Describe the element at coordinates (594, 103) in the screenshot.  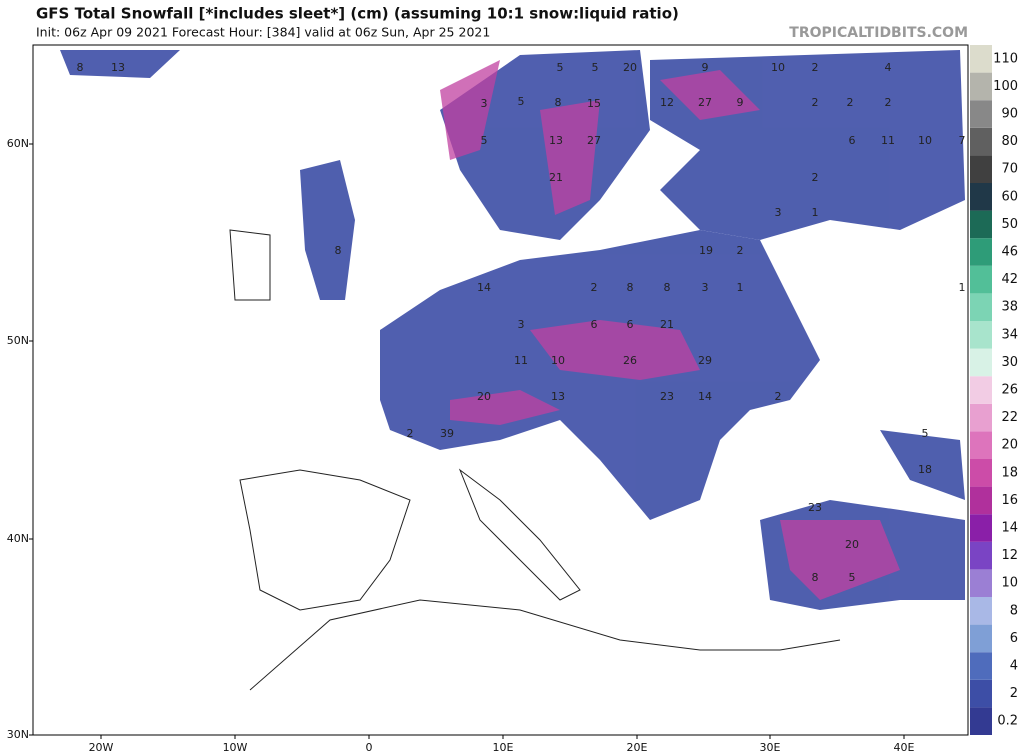
I see `snow-label: 15` at that location.